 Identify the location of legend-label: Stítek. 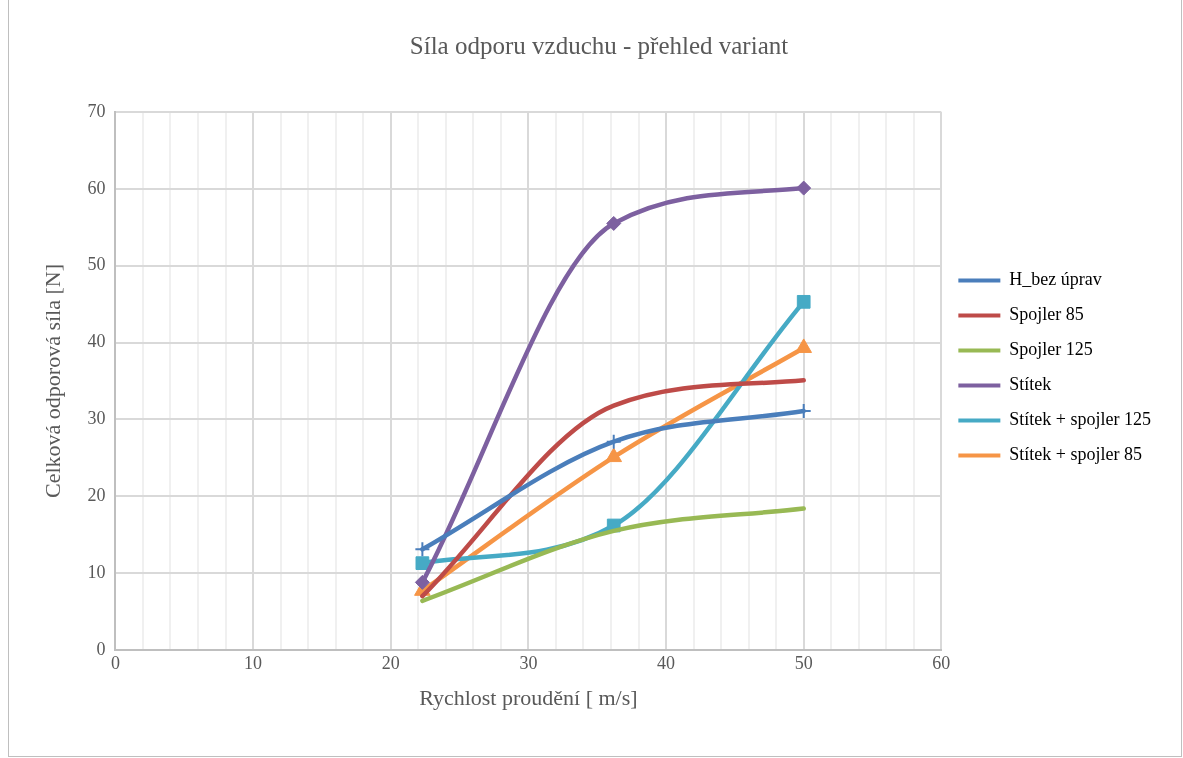
(1030, 384).